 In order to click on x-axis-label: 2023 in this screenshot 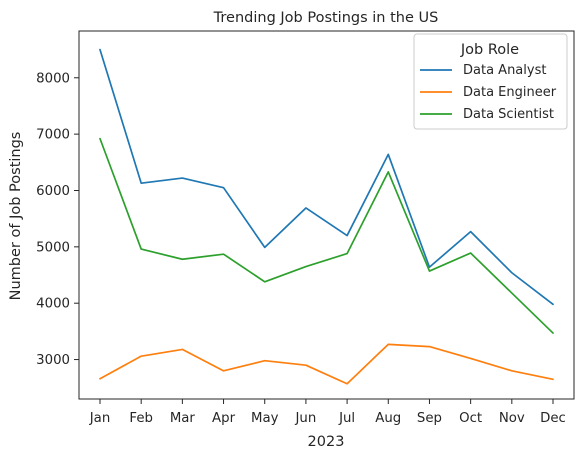, I will do `click(326, 442)`.